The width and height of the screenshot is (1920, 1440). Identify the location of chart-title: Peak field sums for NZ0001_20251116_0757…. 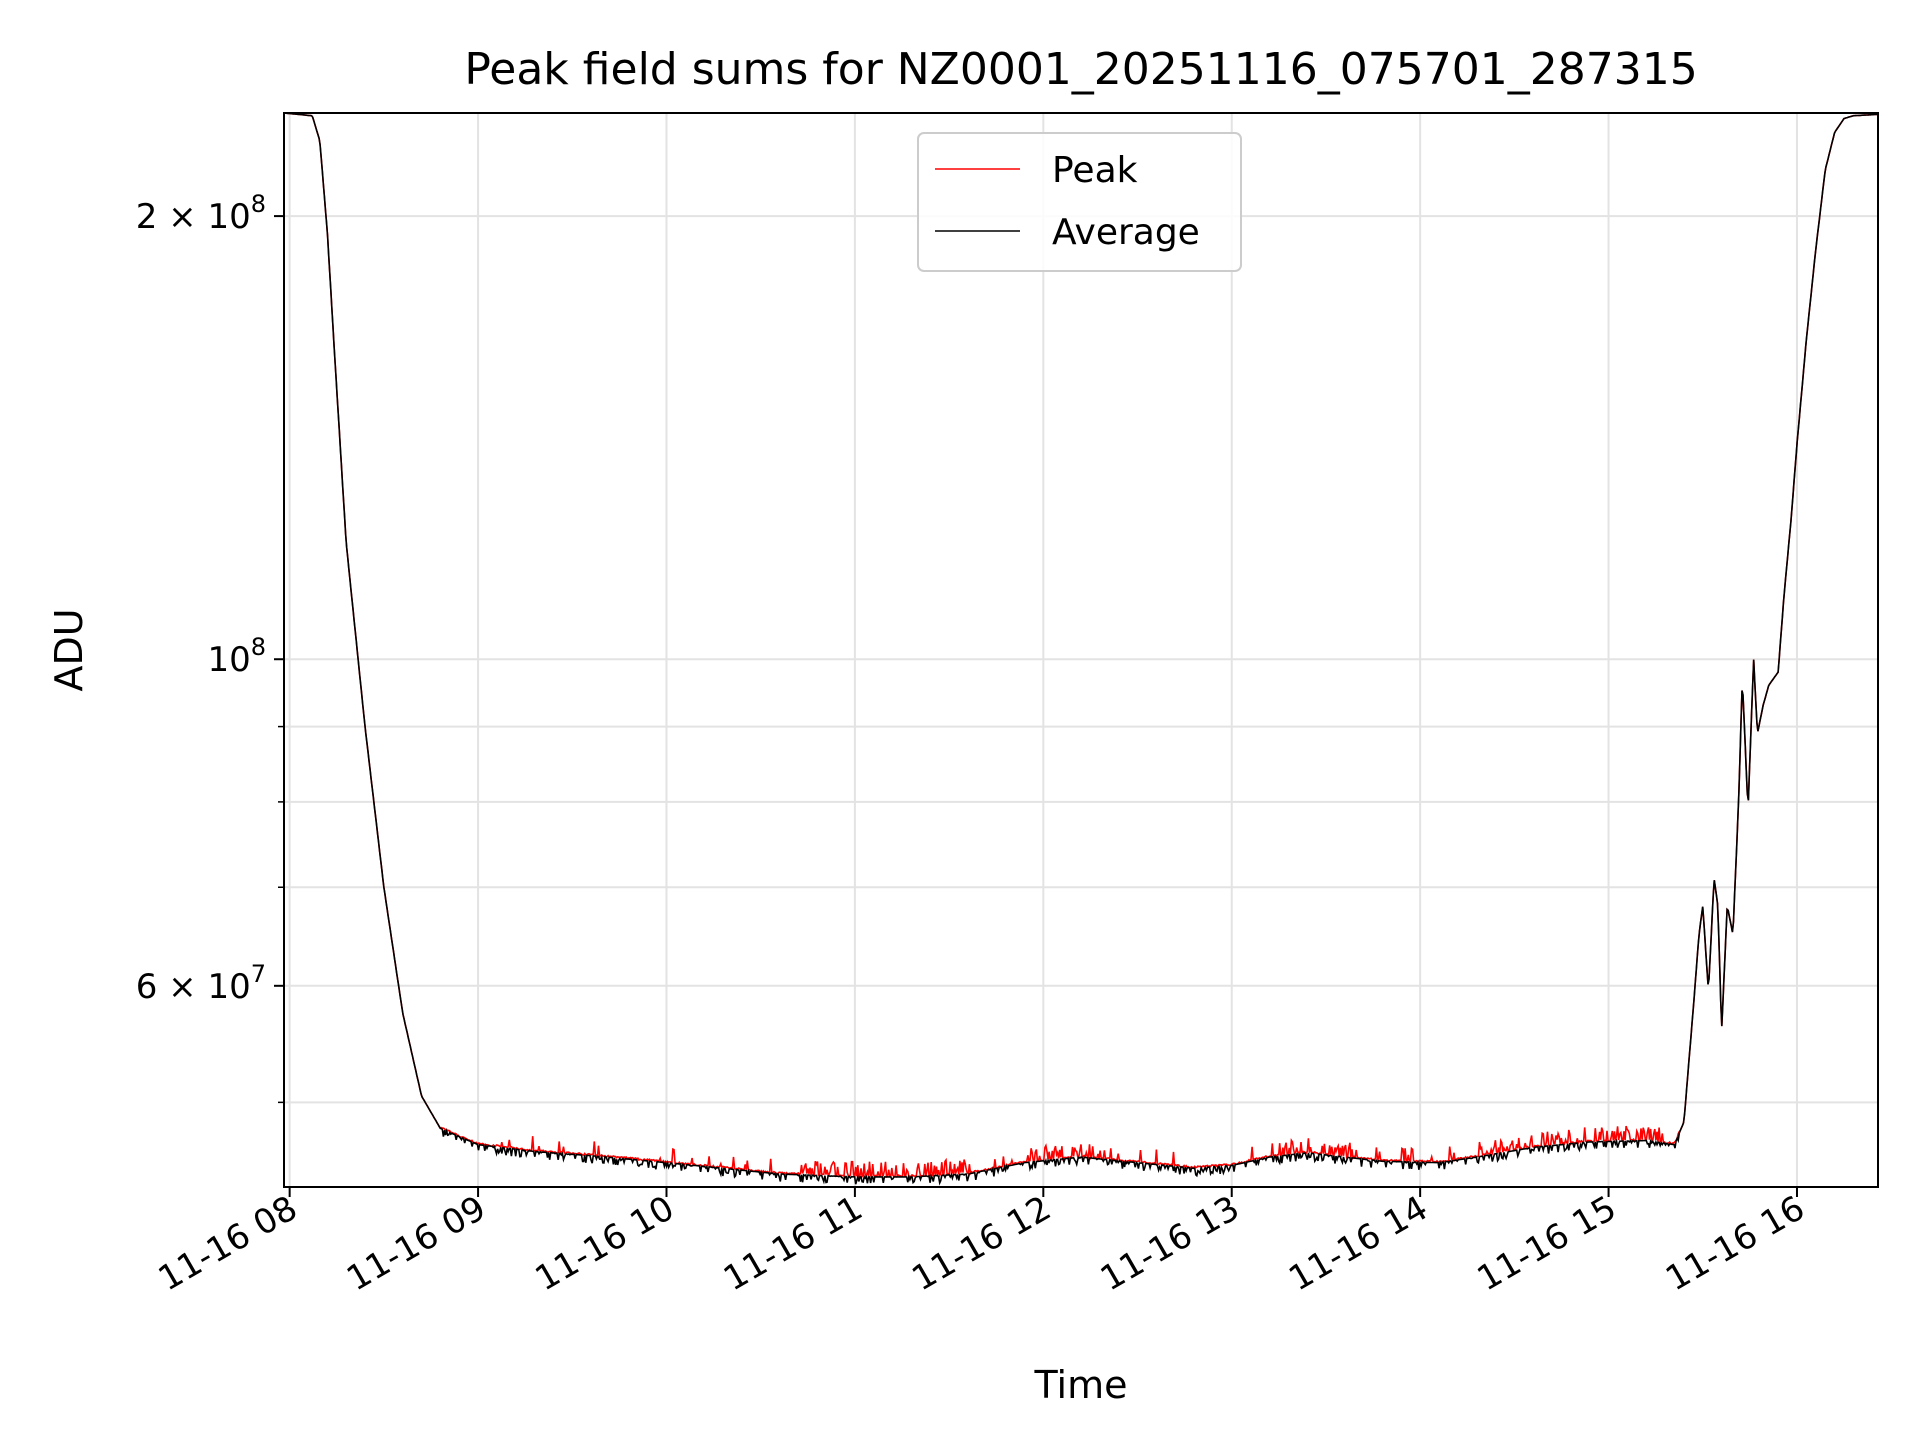
(1080, 69).